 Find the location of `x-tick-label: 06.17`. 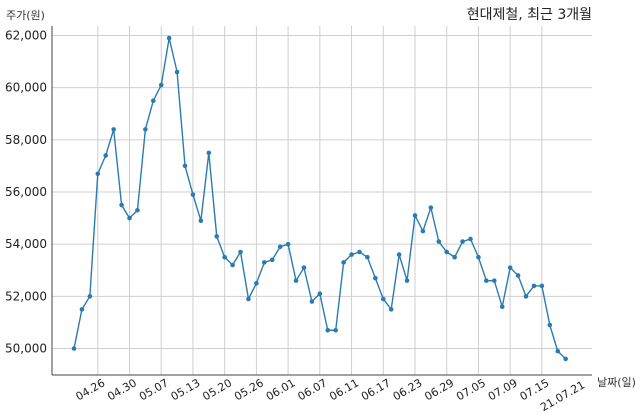

x-tick-label: 06.17 is located at coordinates (376, 389).